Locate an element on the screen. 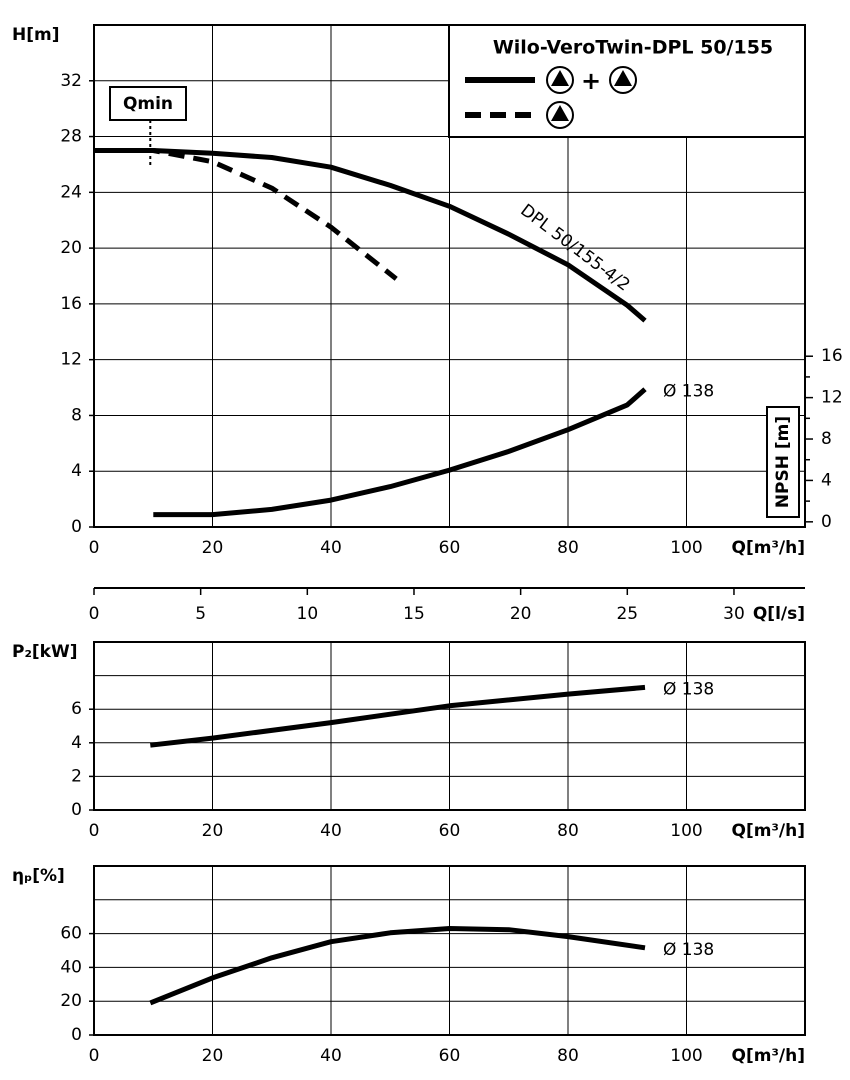 The image size is (850, 1080). y-axis-label: H[m] is located at coordinates (35, 35).